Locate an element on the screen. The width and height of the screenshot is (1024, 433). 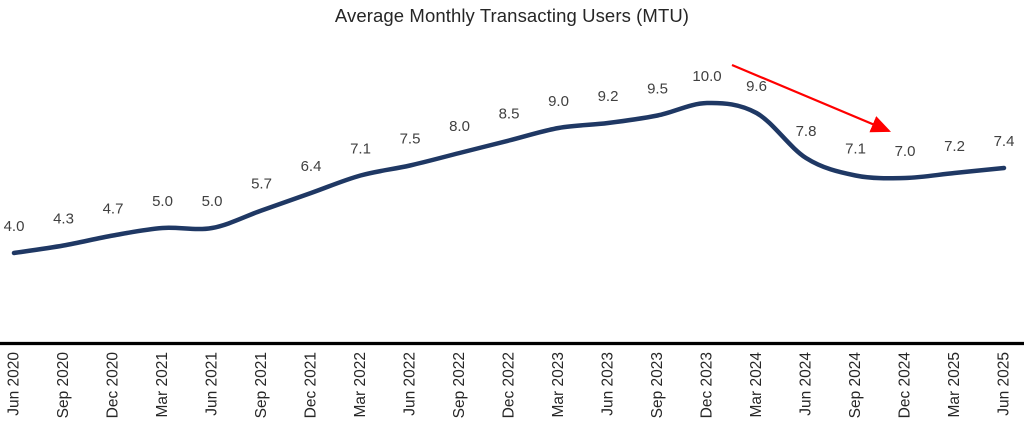
x-tick-label: Sep 2021 is located at coordinates (261, 385).